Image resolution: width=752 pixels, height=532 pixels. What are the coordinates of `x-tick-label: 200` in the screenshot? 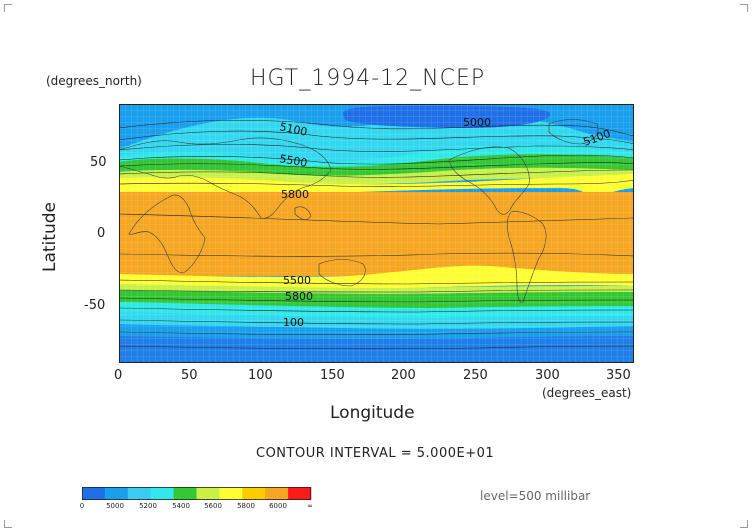 It's located at (403, 375).